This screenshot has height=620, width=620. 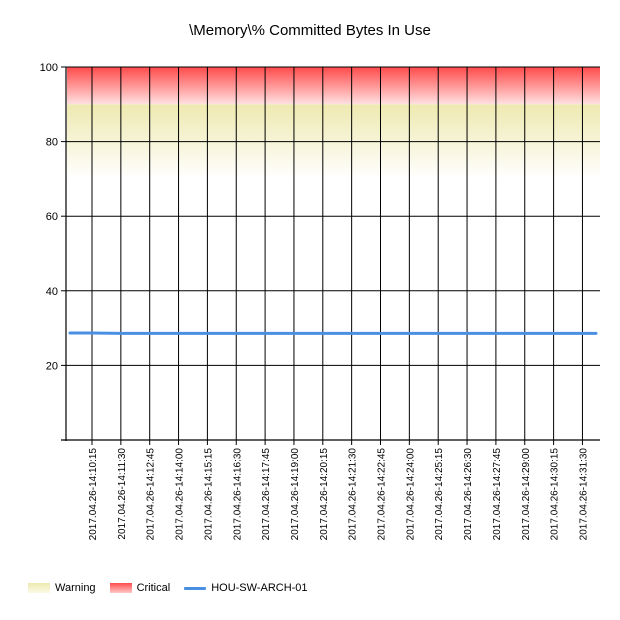 I want to click on x-tick-label: 2017.04.26-14:29:00, so click(x=526, y=494).